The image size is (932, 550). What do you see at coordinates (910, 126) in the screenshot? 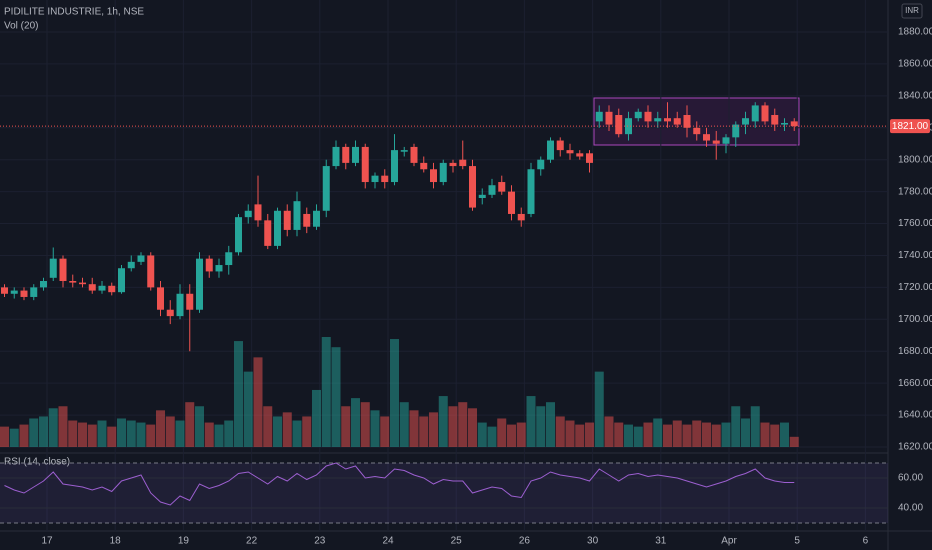
I see `last-price-badge` at bounding box center [910, 126].